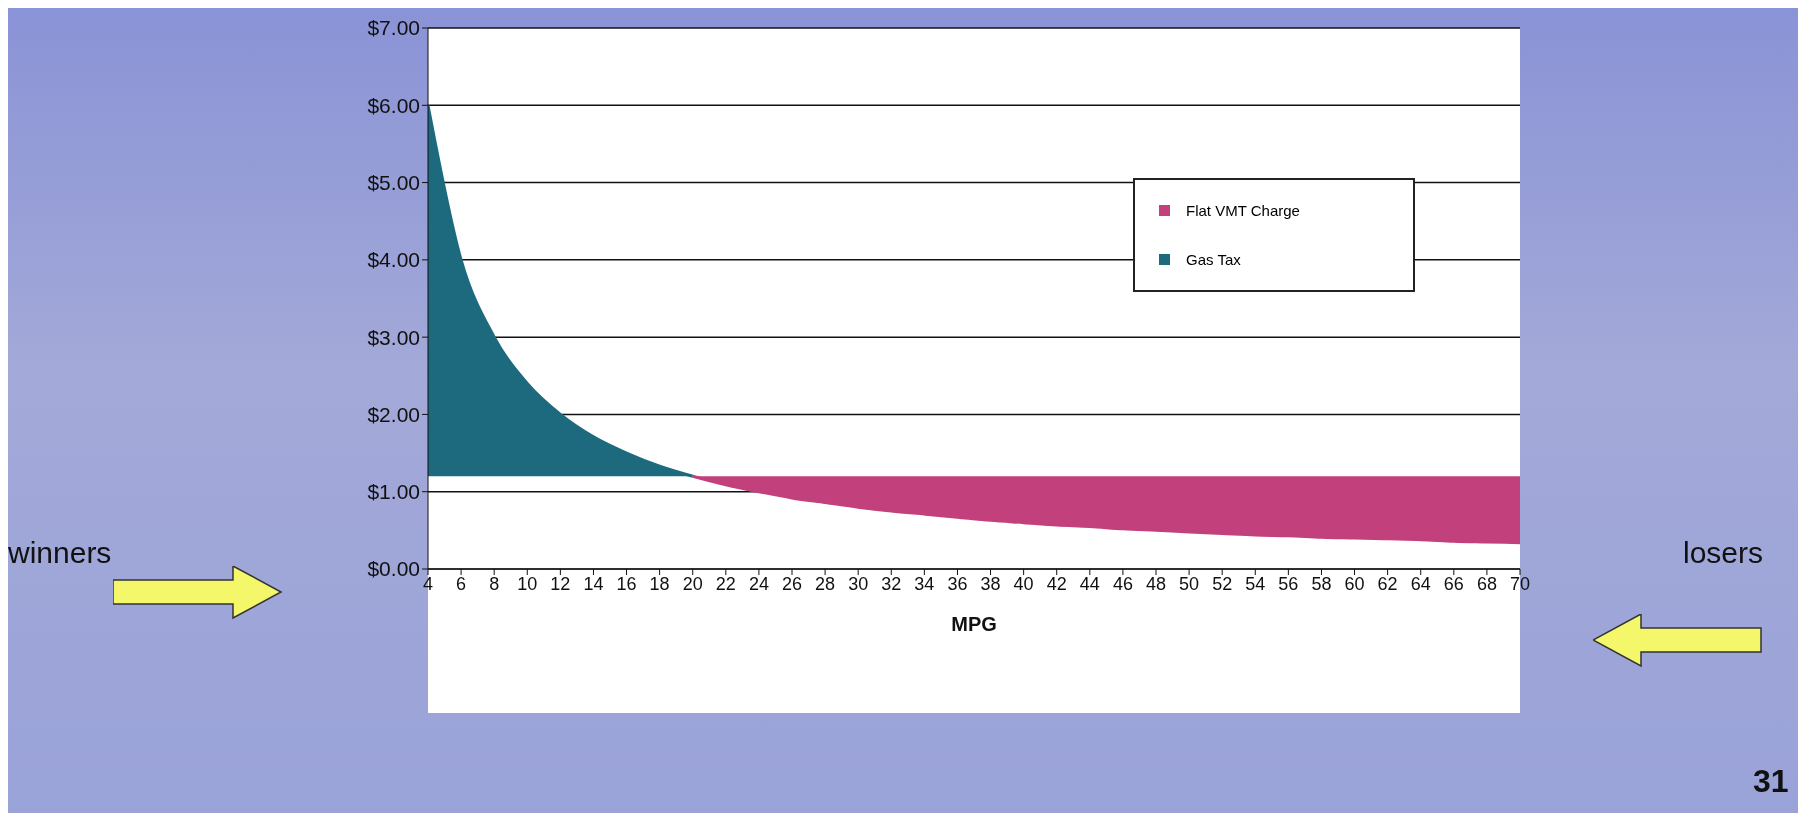 The image size is (1809, 823). What do you see at coordinates (593, 583) in the screenshot?
I see `x-tick-label: 14` at bounding box center [593, 583].